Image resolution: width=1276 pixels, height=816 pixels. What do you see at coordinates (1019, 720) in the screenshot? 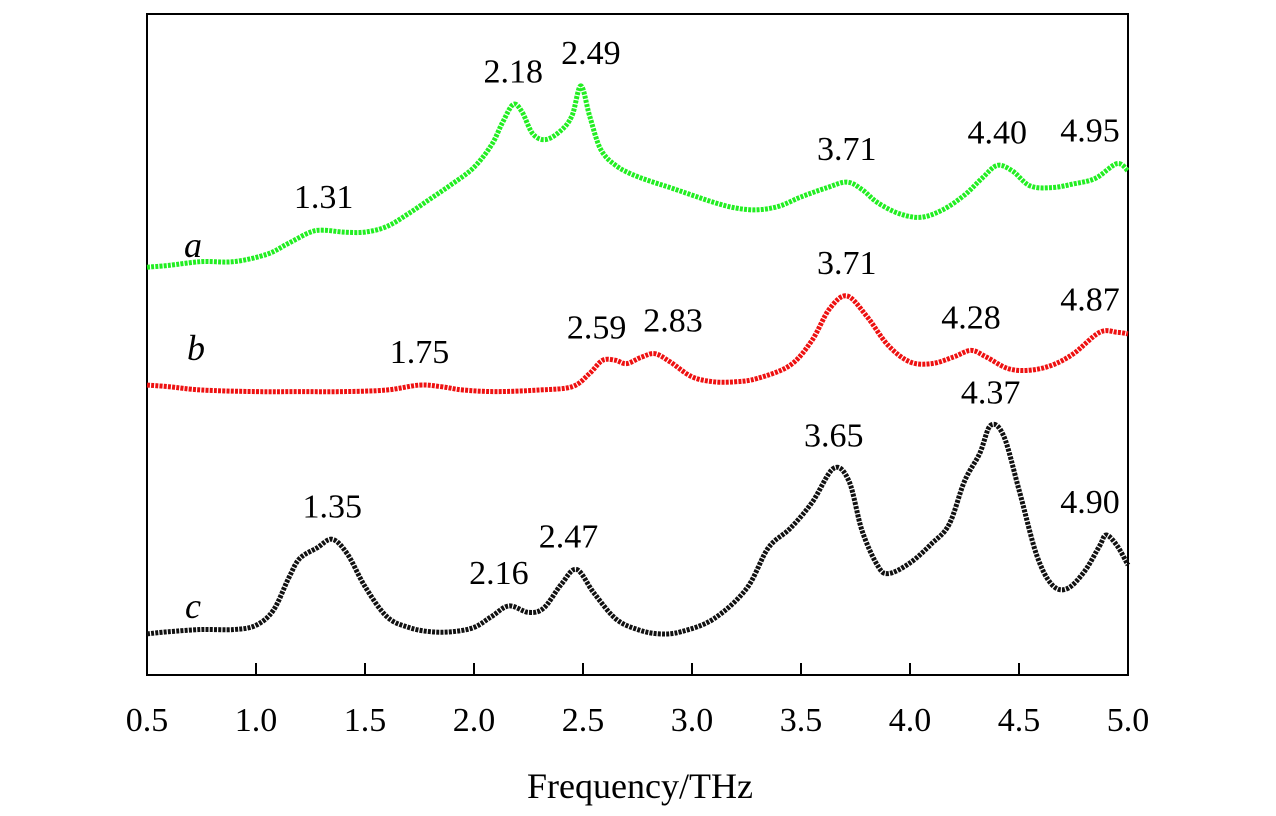
I see `x-tick-label: 4.5` at bounding box center [1019, 720].